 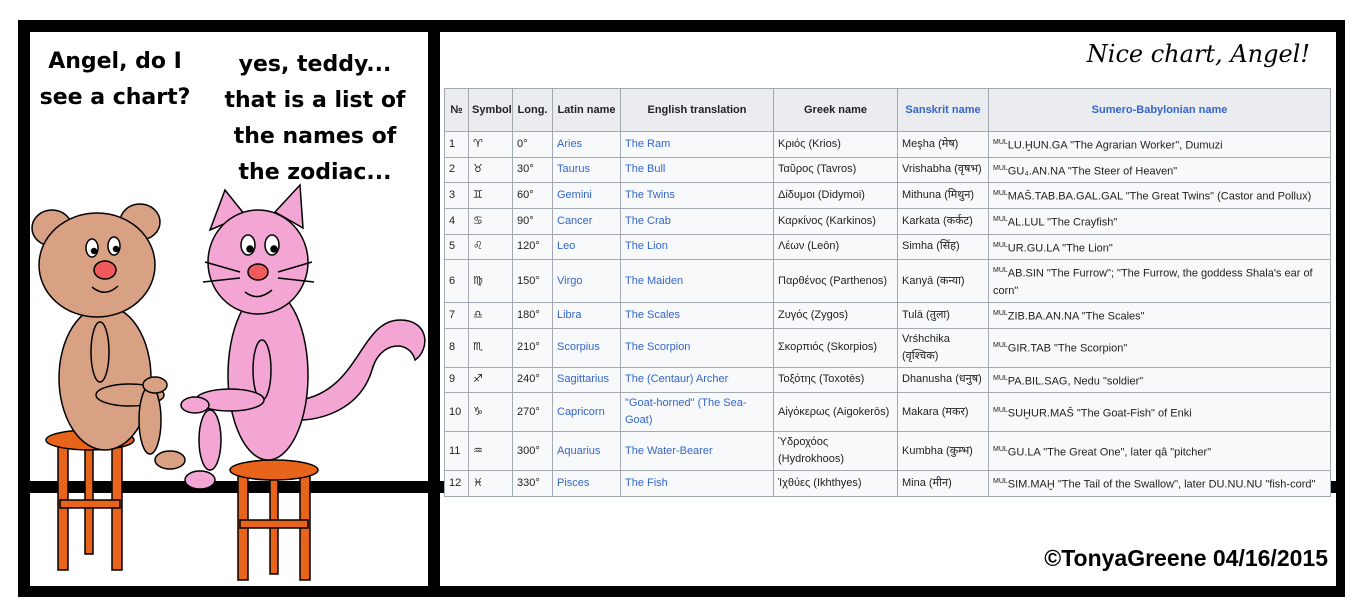 What do you see at coordinates (586, 483) in the screenshot?
I see `table-cell: Pisces` at bounding box center [586, 483].